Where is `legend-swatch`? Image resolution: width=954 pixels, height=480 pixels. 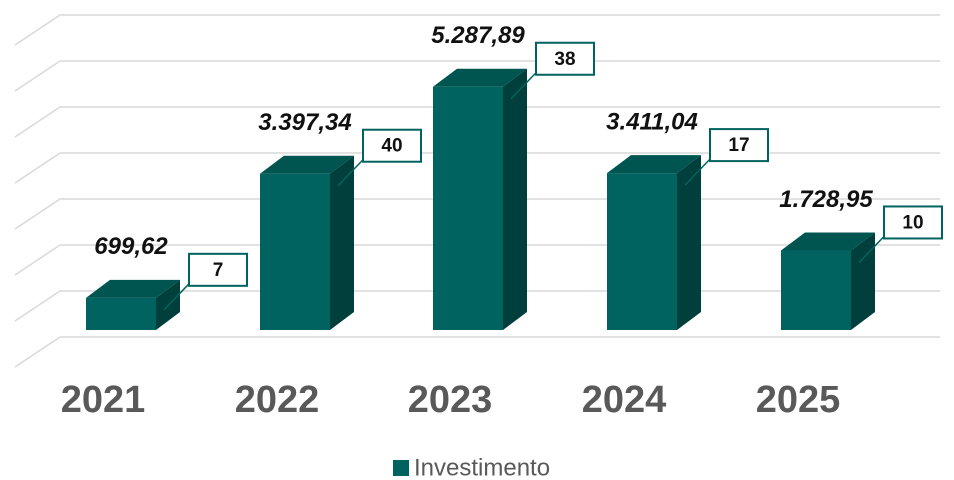
legend-swatch is located at coordinates (401, 468).